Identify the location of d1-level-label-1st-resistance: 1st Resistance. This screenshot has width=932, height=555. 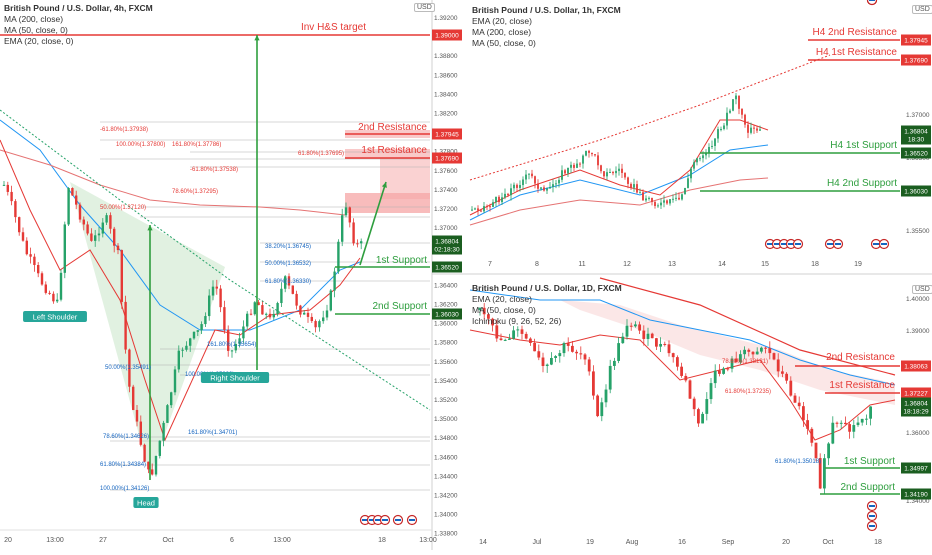
(862, 385).